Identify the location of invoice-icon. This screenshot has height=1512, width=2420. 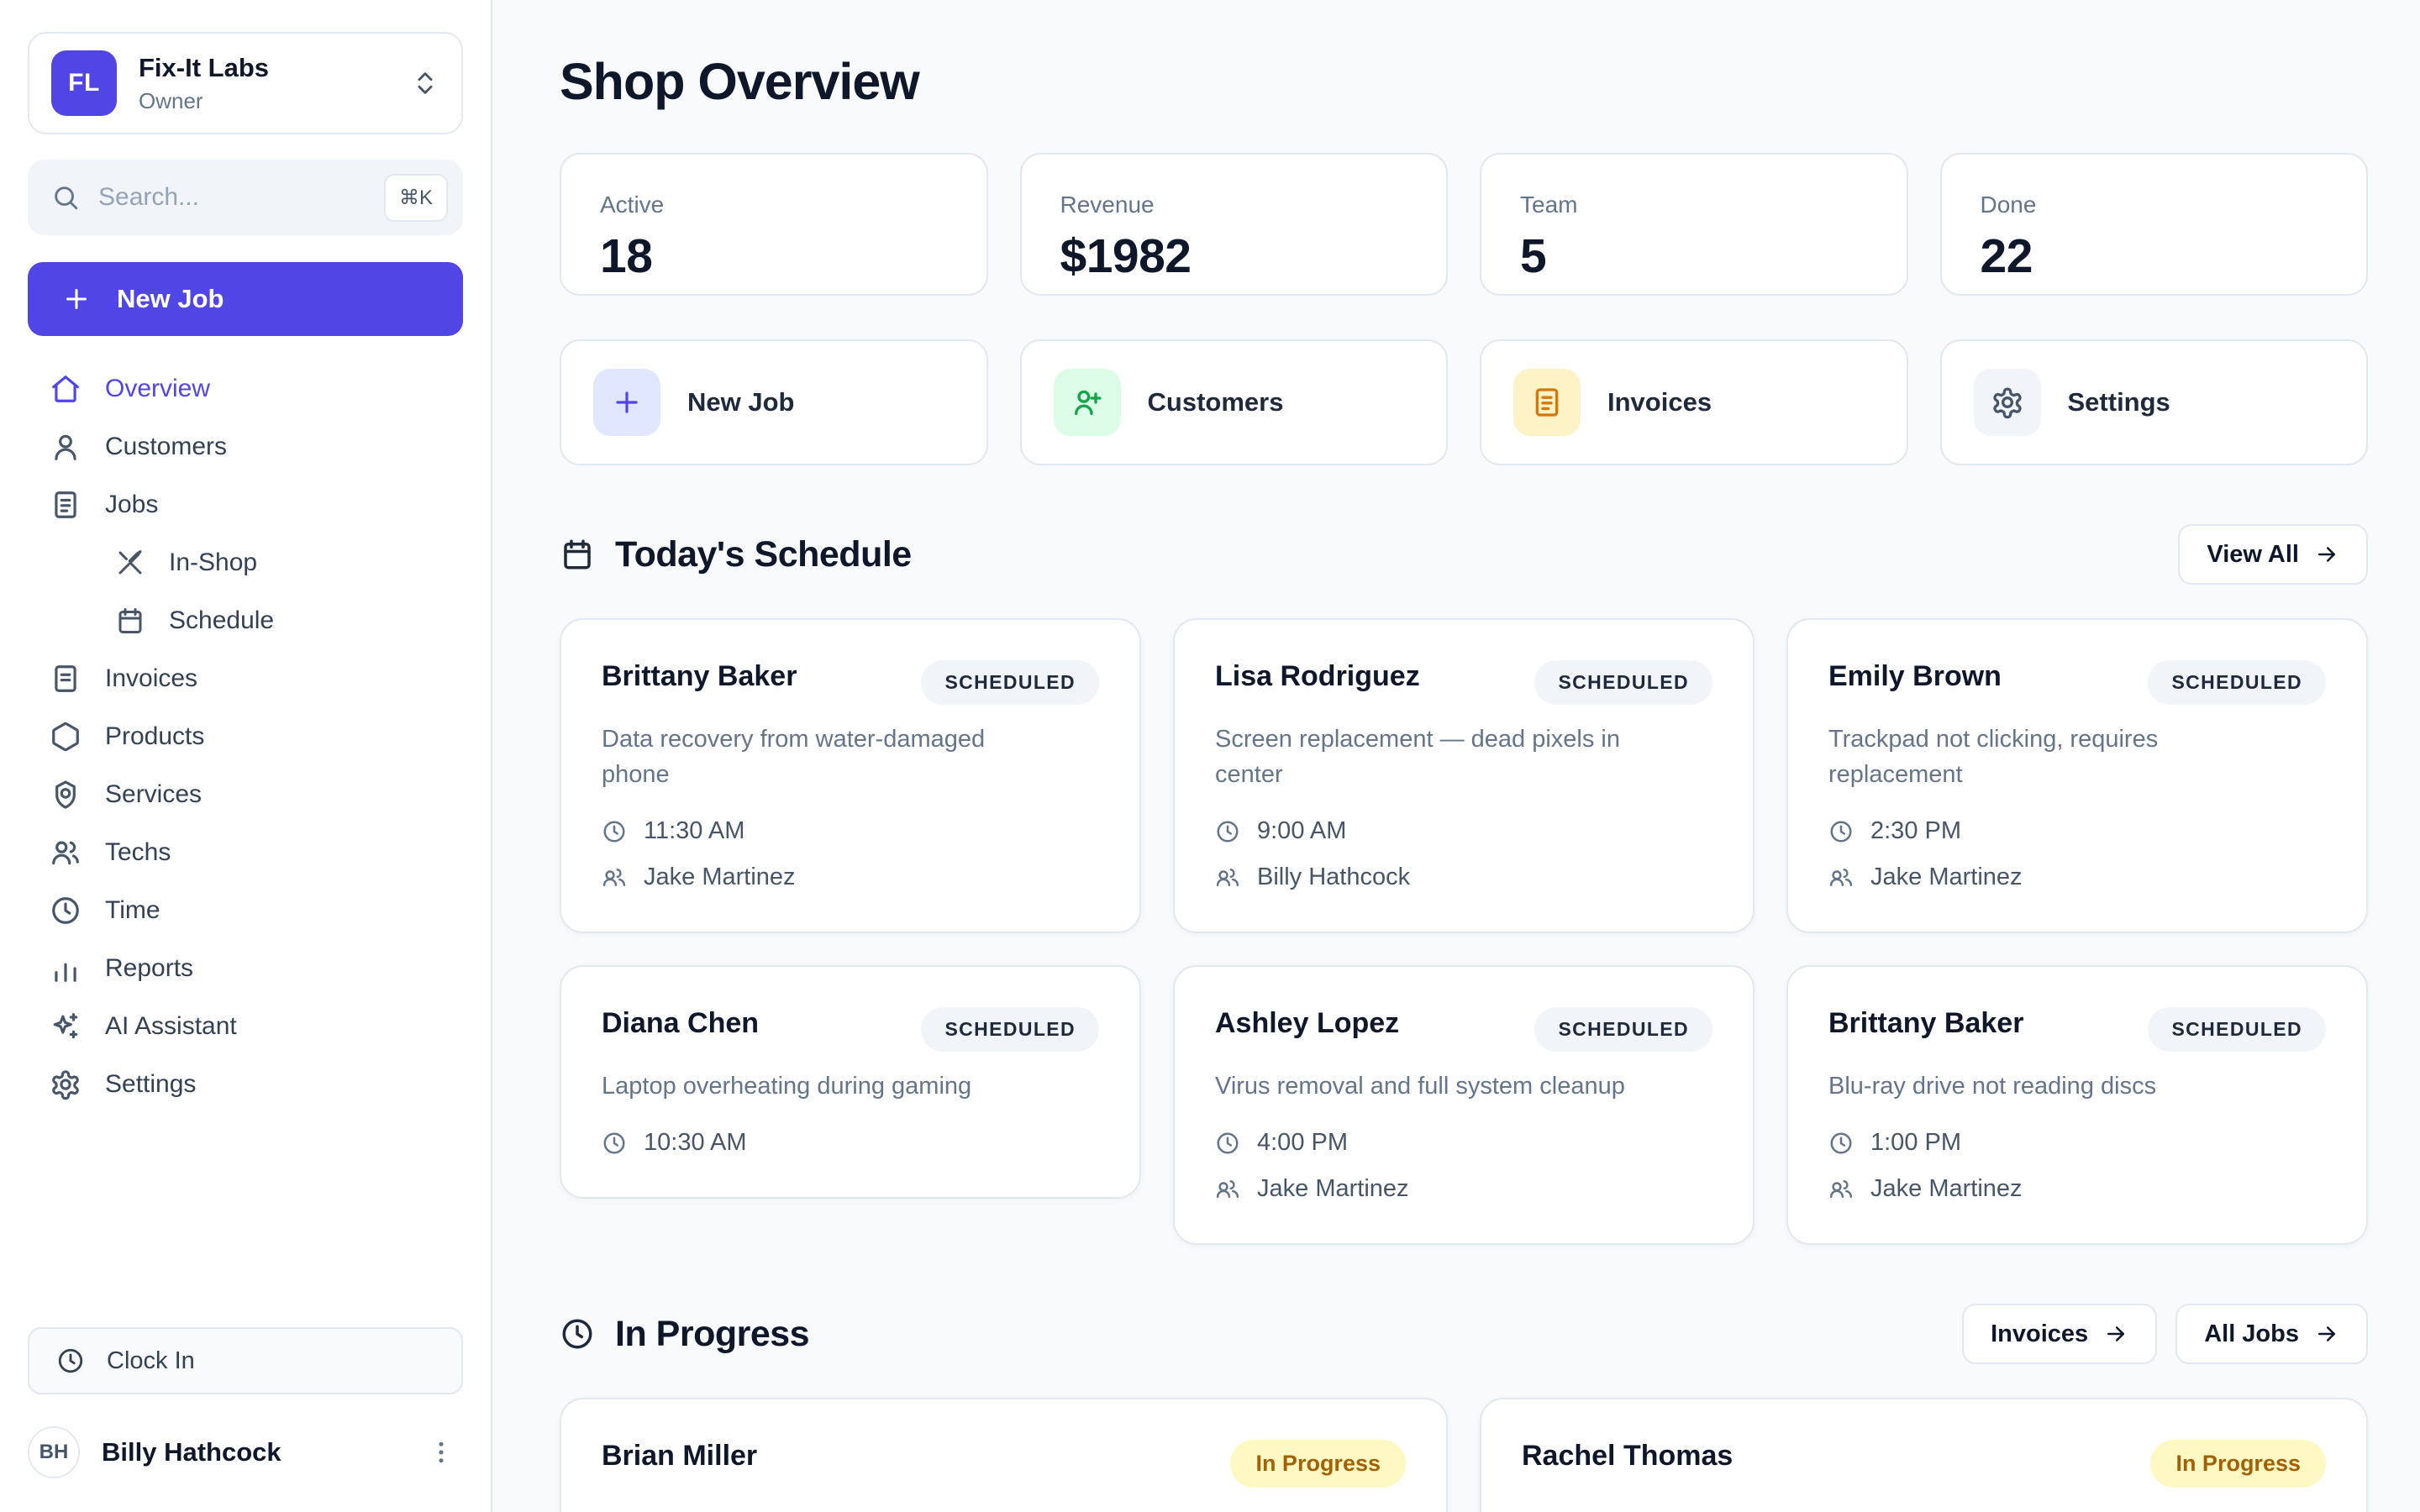
(66, 679).